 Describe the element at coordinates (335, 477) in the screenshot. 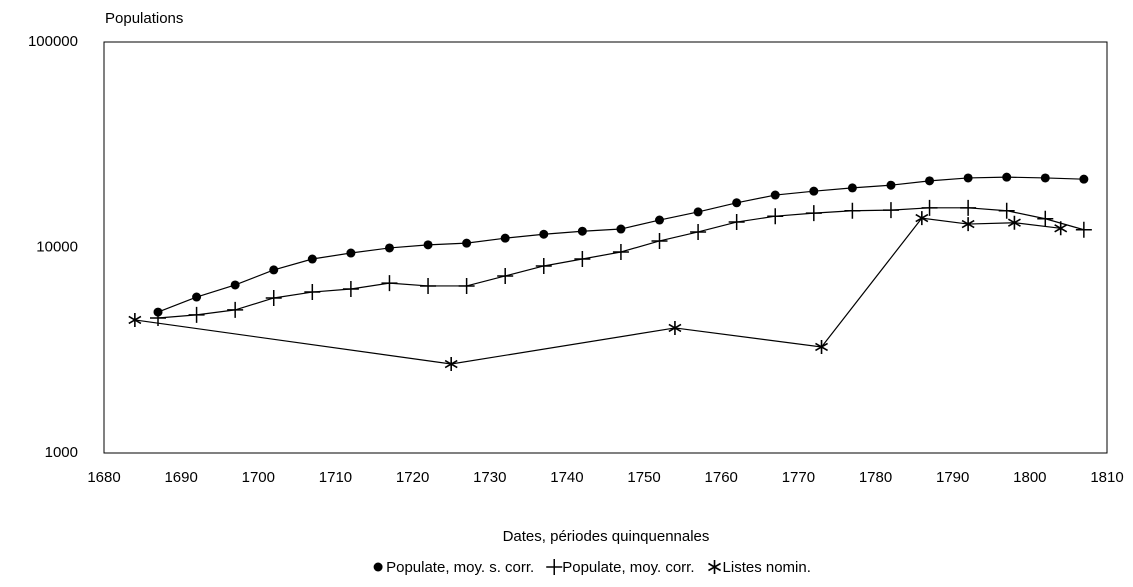

I see `x-tick-label: 1710` at that location.